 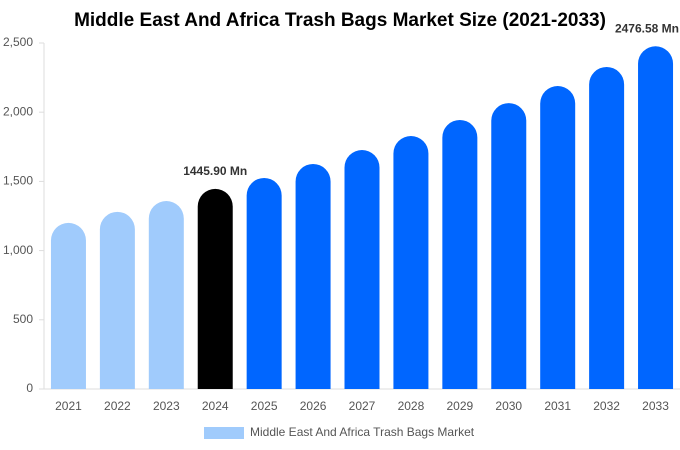 What do you see at coordinates (362, 432) in the screenshot?
I see `legend-label: Middle East And Africa Trash Bags Market` at bounding box center [362, 432].